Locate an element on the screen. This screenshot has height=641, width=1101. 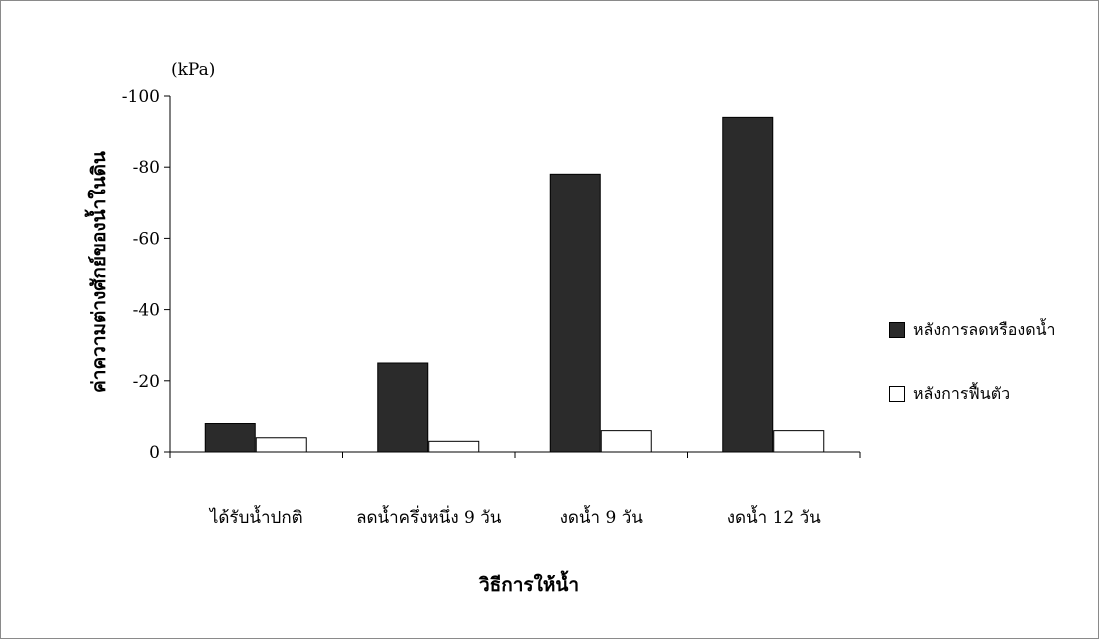
legend-item-recovery: หลังการฟื้นตัว is located at coordinates (972, 394).